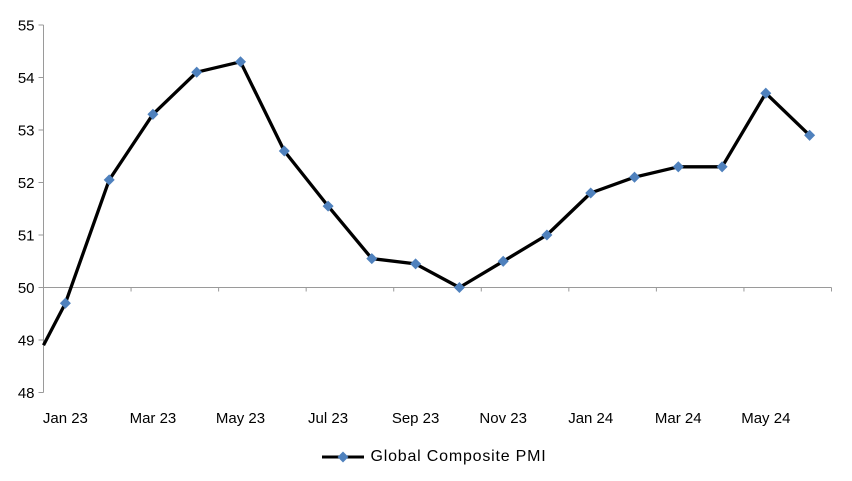 This screenshot has width=852, height=481. What do you see at coordinates (26, 341) in the screenshot?
I see `y-tick-label: 49` at bounding box center [26, 341].